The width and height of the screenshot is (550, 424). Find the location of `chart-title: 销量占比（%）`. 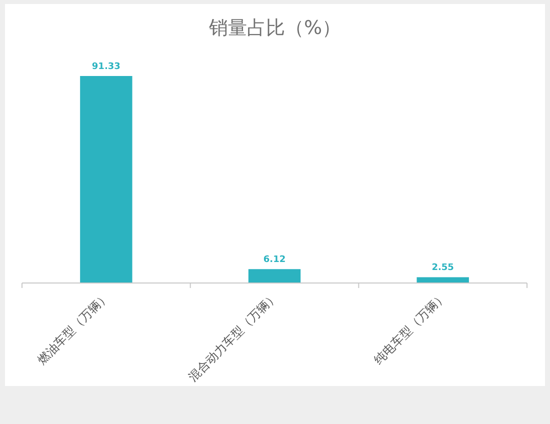

chart-title: 销量占比（%） is located at coordinates (275, 28).